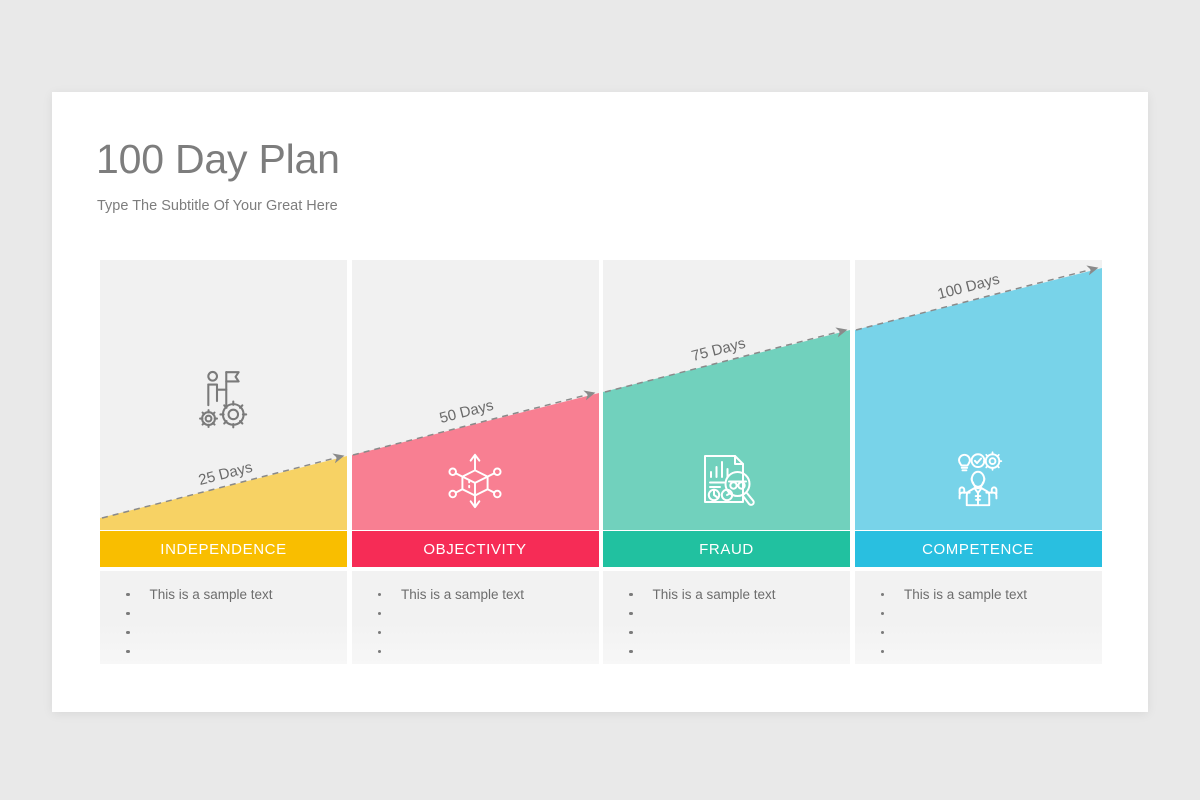 This screenshot has width=1200, height=800. Describe the element at coordinates (726, 480) in the screenshot. I see `report-magnifier-fraud-icon` at that location.